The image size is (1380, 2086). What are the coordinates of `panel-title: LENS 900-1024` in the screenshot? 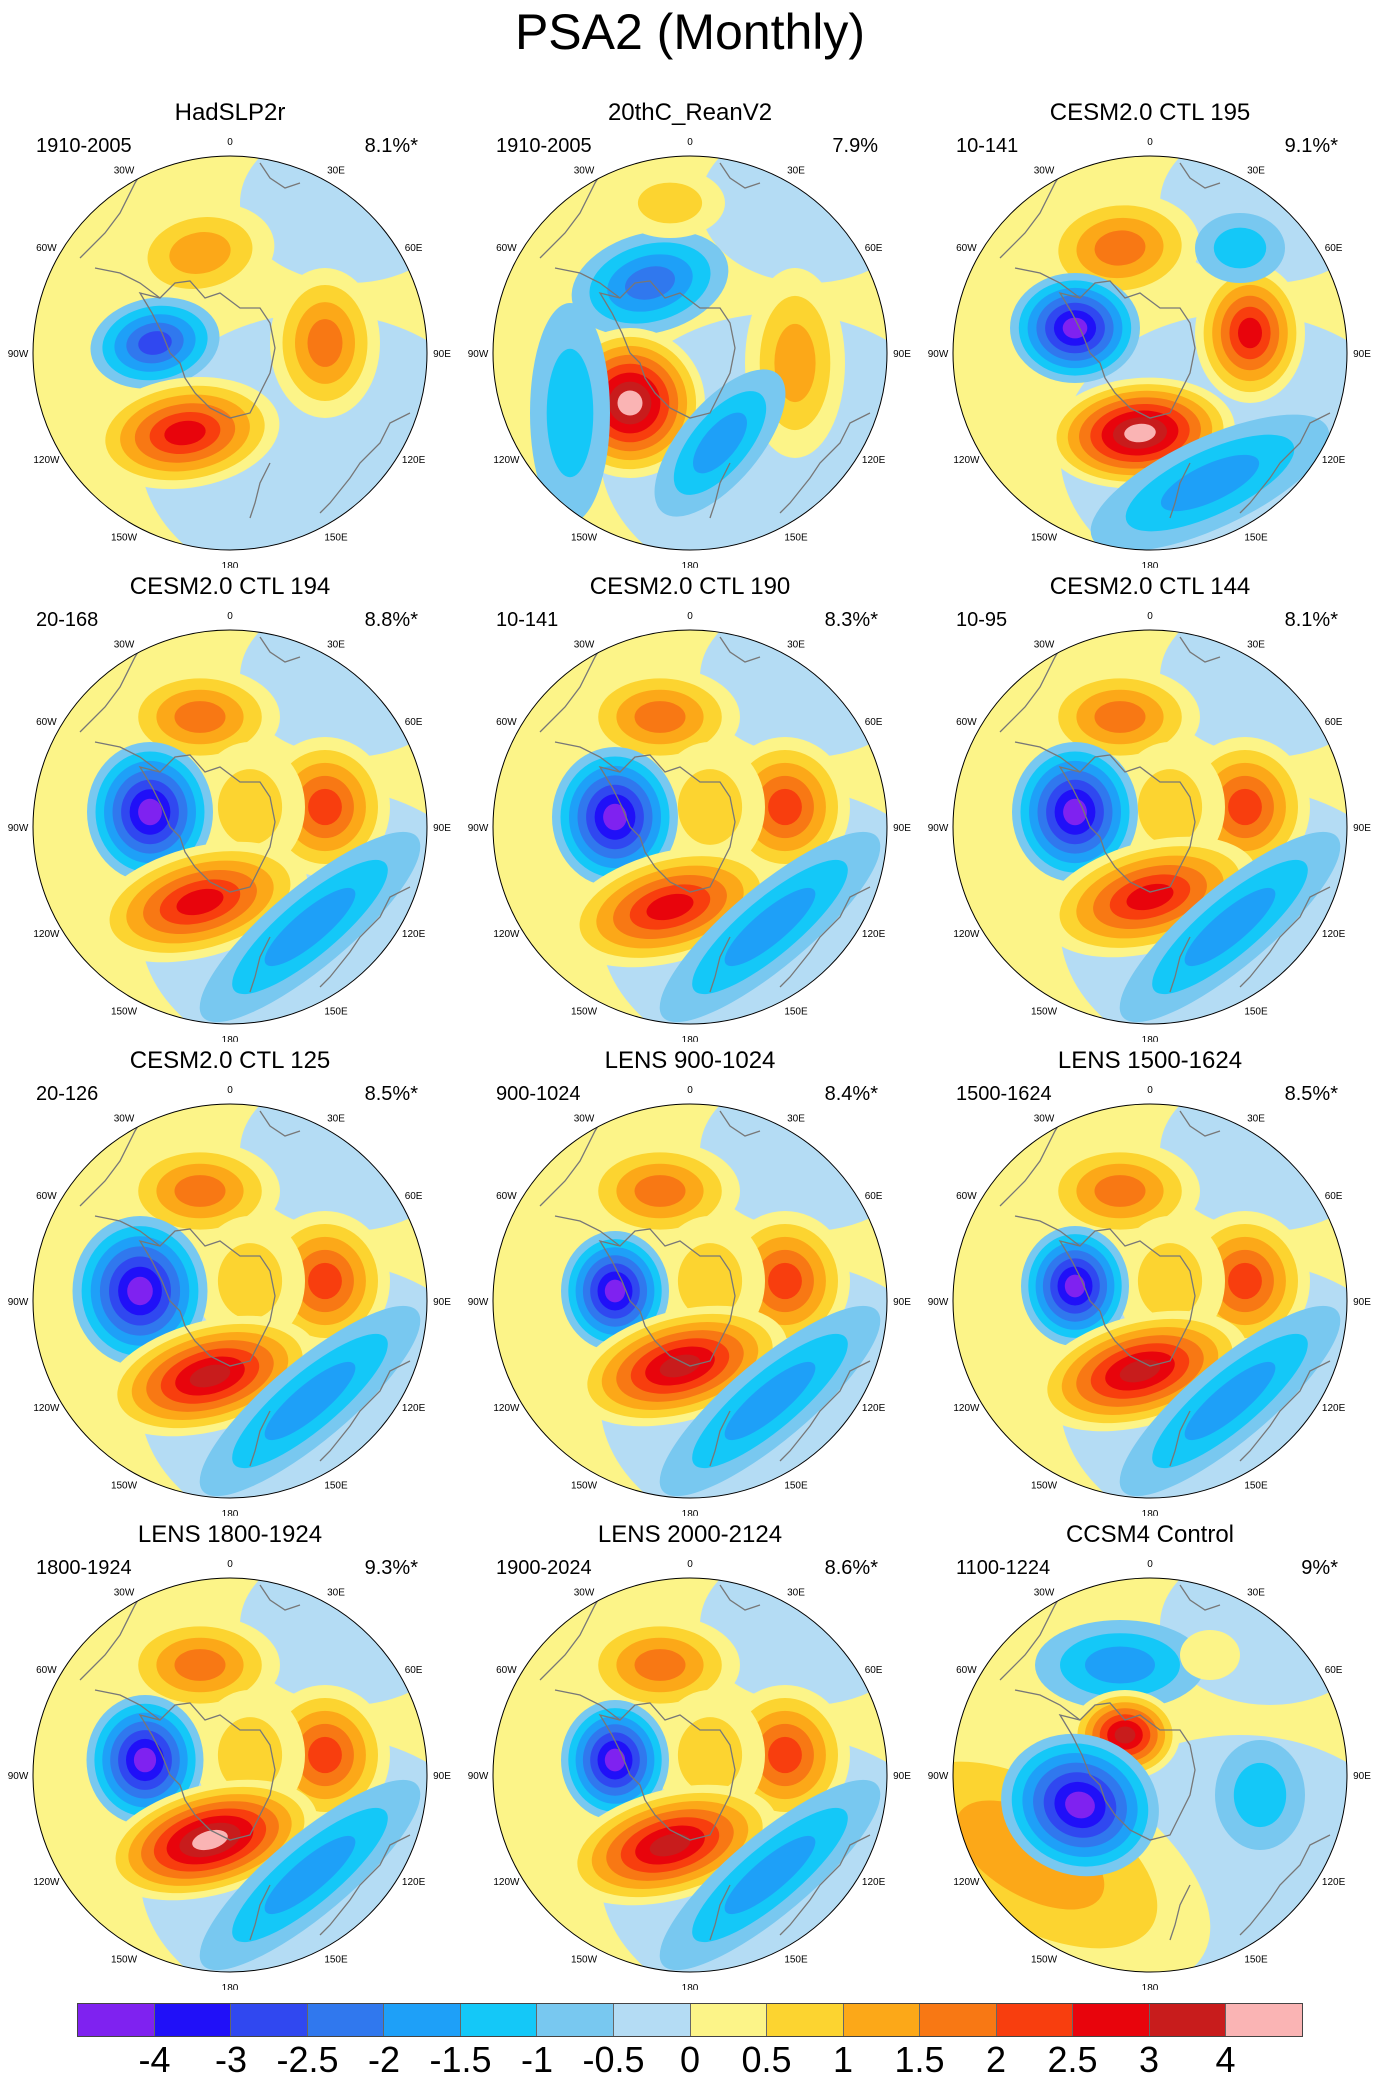 It's located at (690, 1060).